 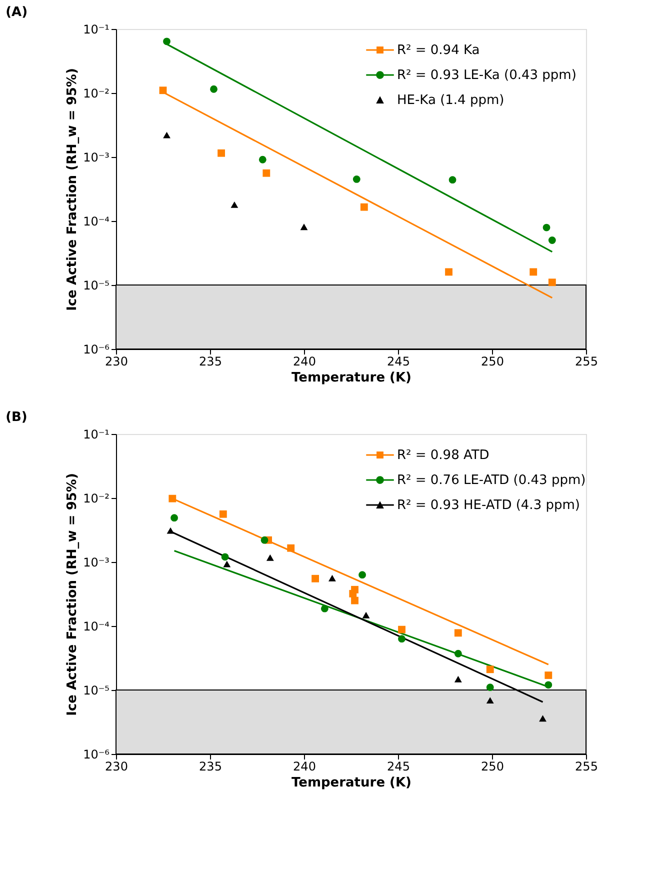 What do you see at coordinates (17, 417) in the screenshot?
I see `chart-title: (B)` at bounding box center [17, 417].